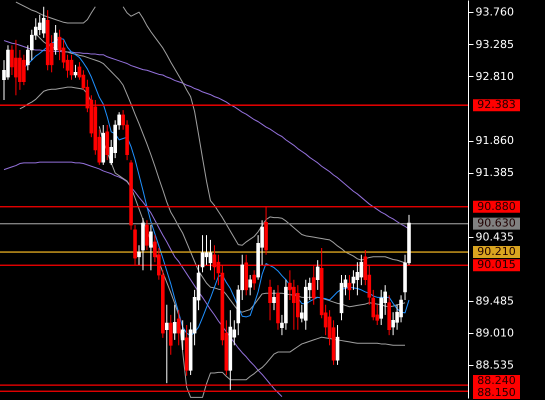 The image size is (545, 400). What do you see at coordinates (496, 223) in the screenshot?
I see `ref-line-label: 90.630` at bounding box center [496, 223].